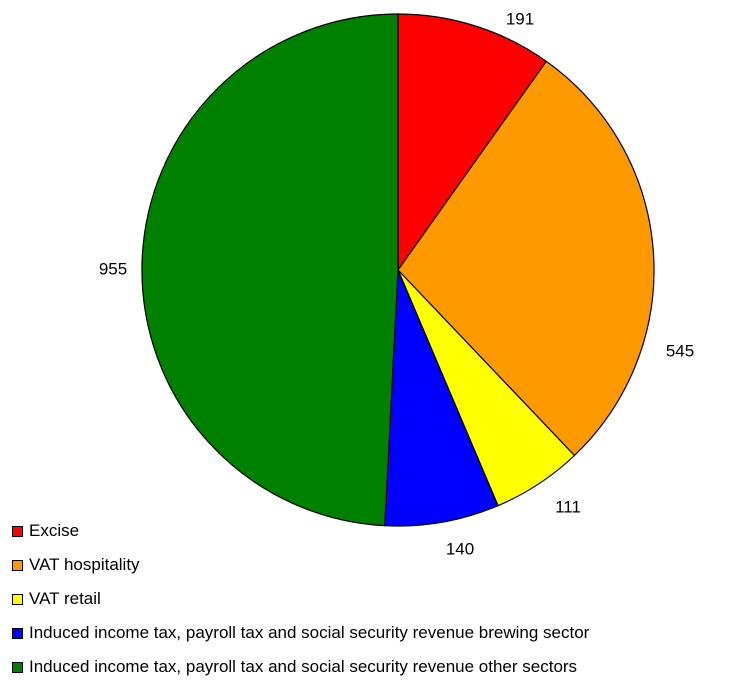 The width and height of the screenshot is (736, 688). Describe the element at coordinates (113, 268) in the screenshot. I see `data-label-5: 955` at that location.